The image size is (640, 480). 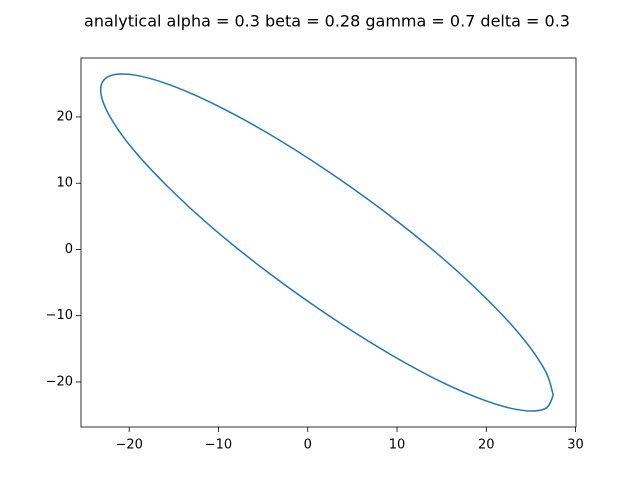 I want to click on x-tick-label: −20, so click(x=128, y=445).